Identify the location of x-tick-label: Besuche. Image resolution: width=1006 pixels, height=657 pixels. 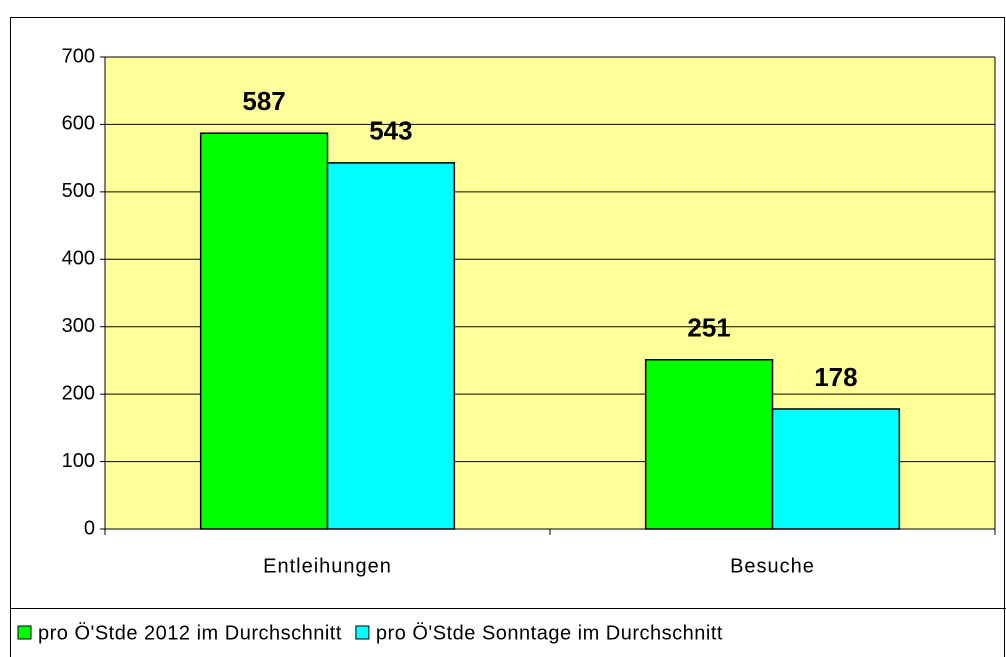
(772, 566).